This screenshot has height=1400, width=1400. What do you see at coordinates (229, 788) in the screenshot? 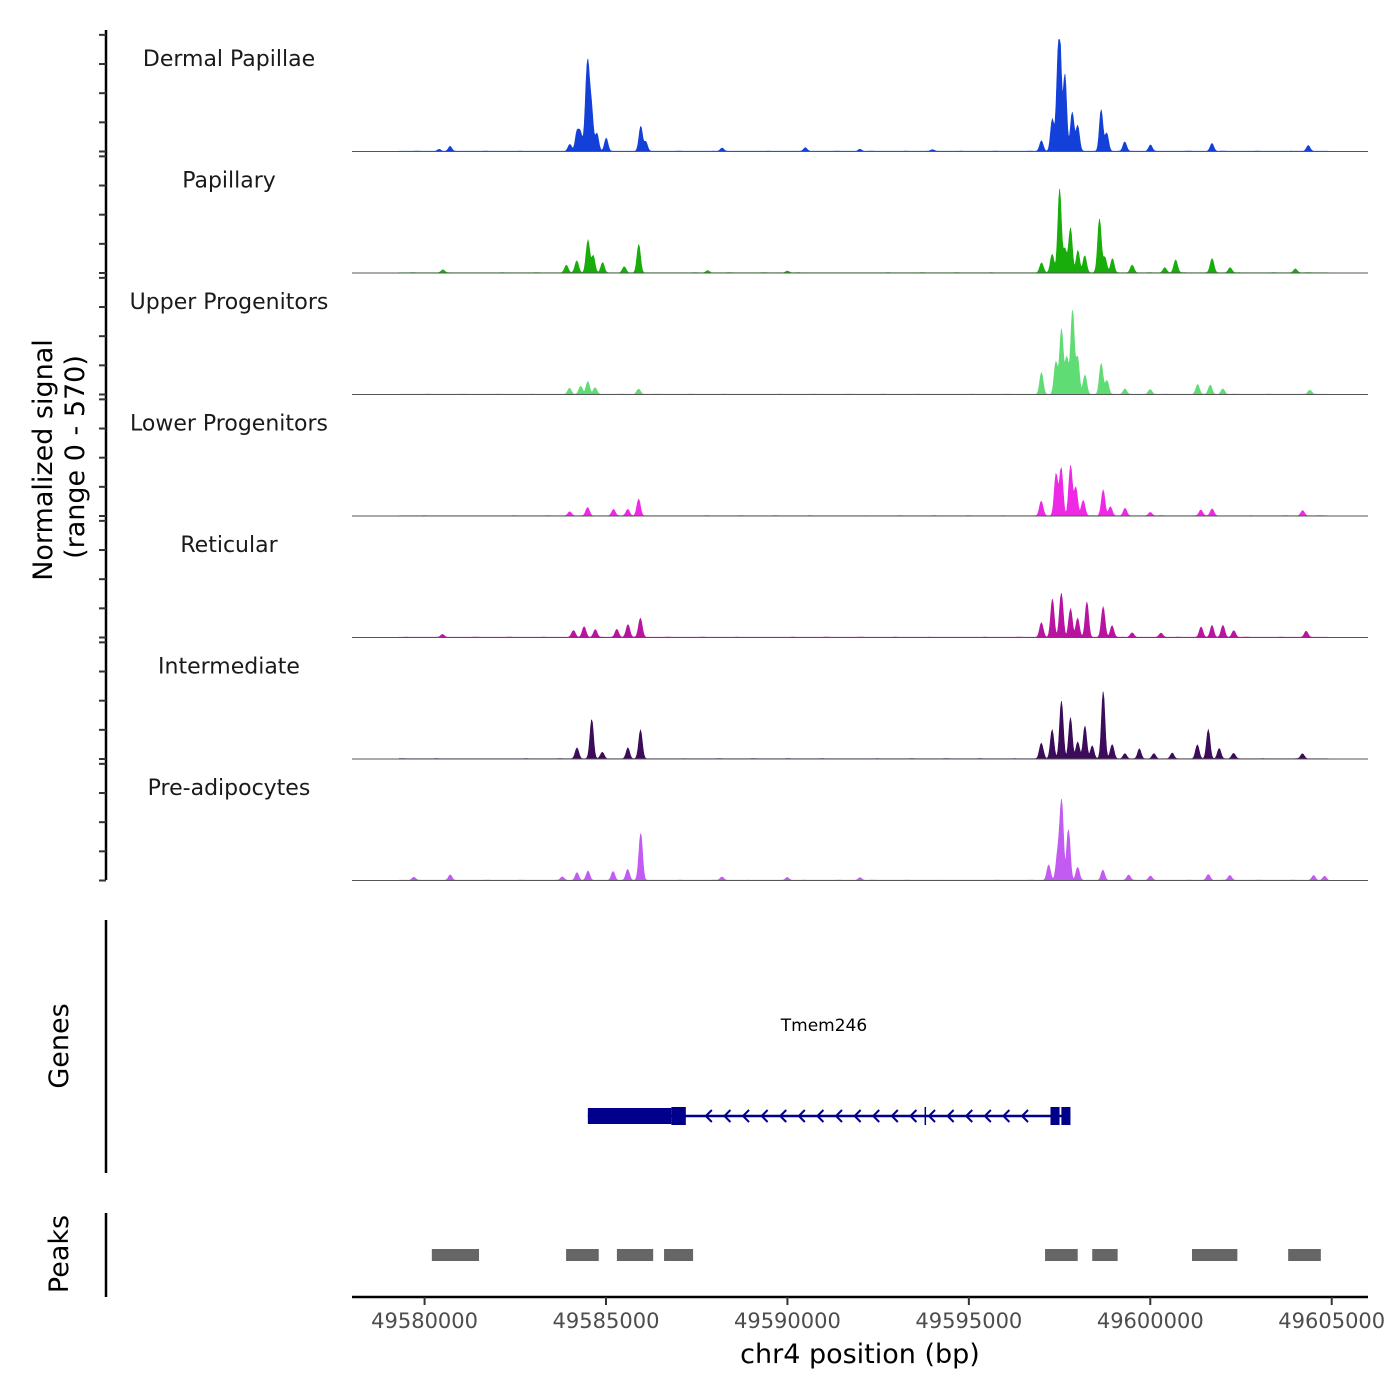
I see `track-label: Pre-adipocytes` at bounding box center [229, 788].